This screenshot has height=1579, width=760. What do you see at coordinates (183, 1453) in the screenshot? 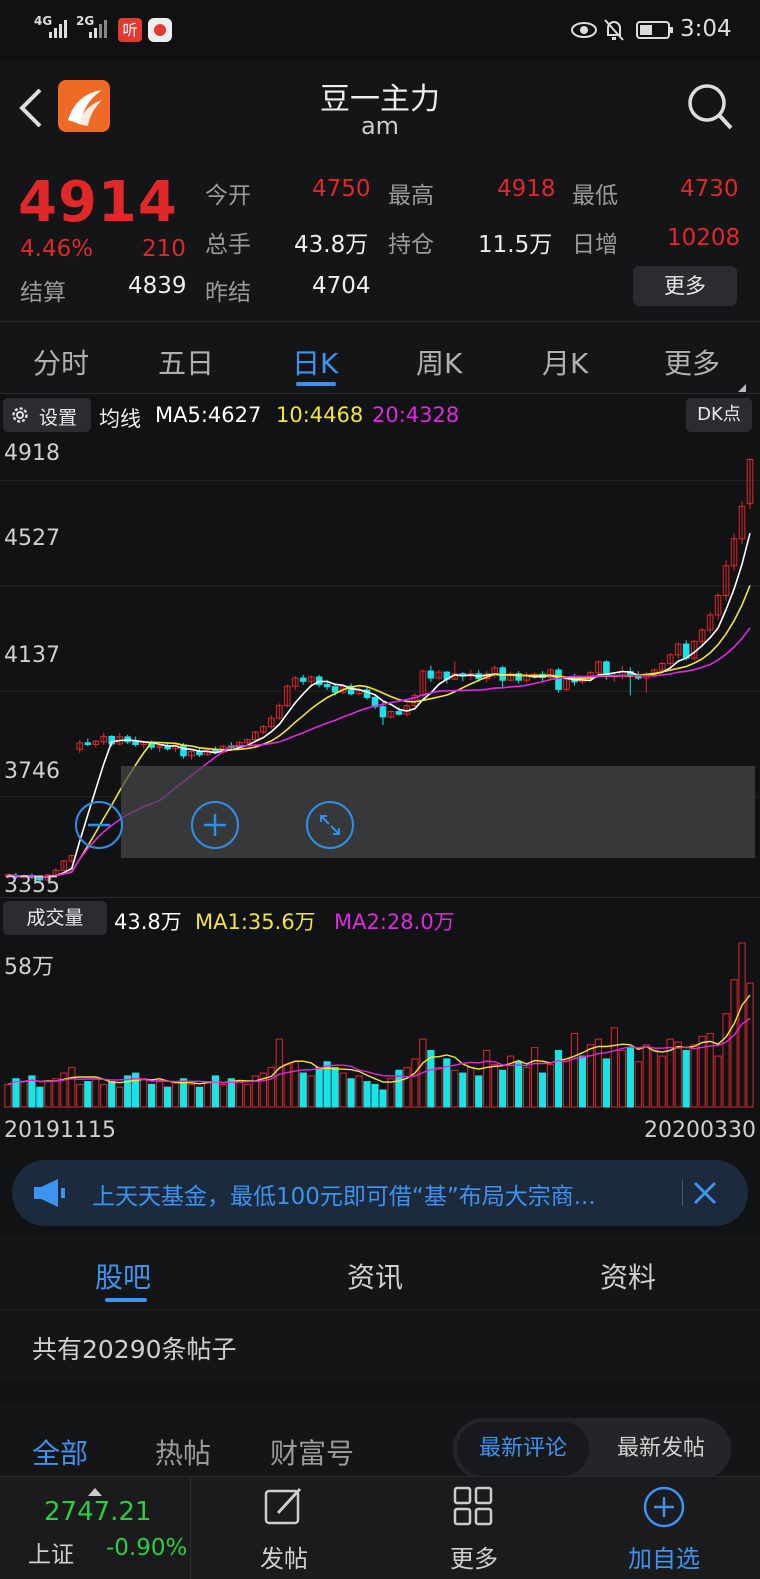
I see `filter-hot: 热帖` at bounding box center [183, 1453].